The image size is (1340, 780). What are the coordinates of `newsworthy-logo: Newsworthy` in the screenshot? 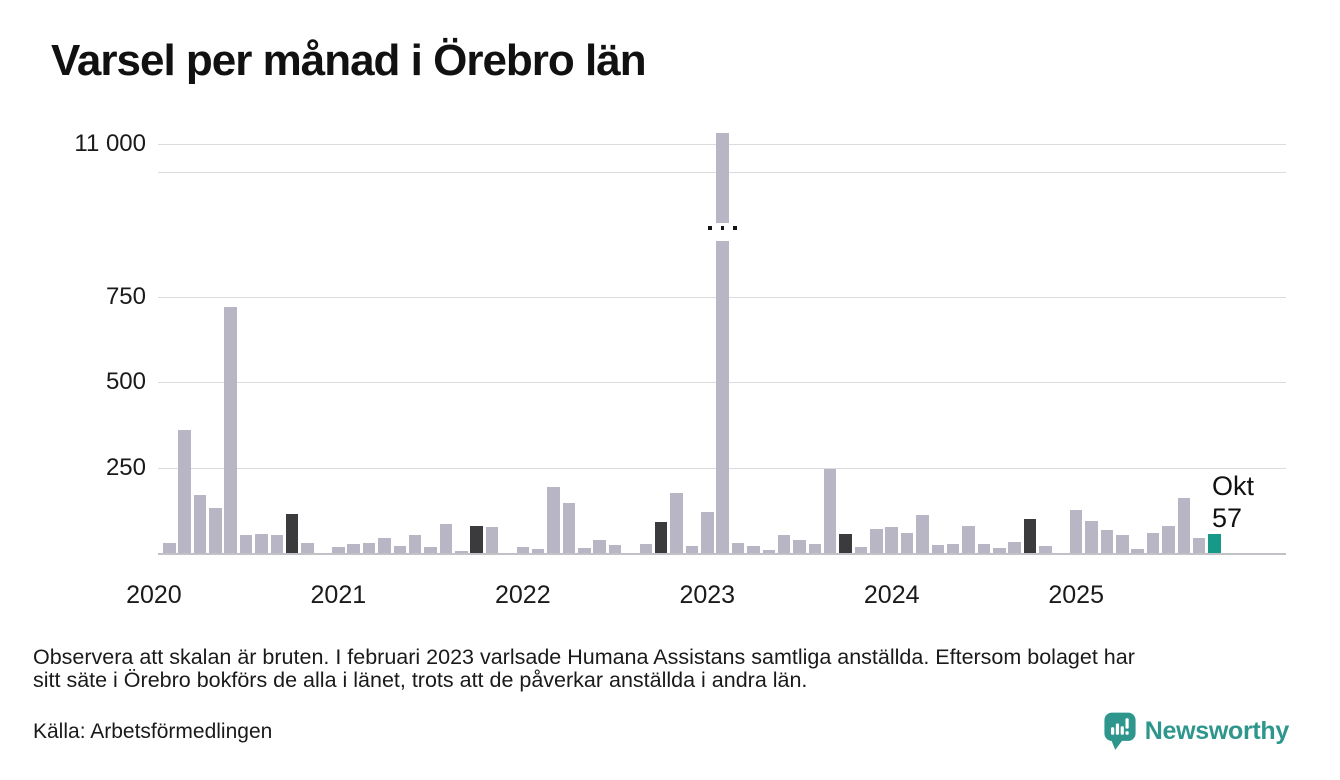 It's located at (1196, 731).